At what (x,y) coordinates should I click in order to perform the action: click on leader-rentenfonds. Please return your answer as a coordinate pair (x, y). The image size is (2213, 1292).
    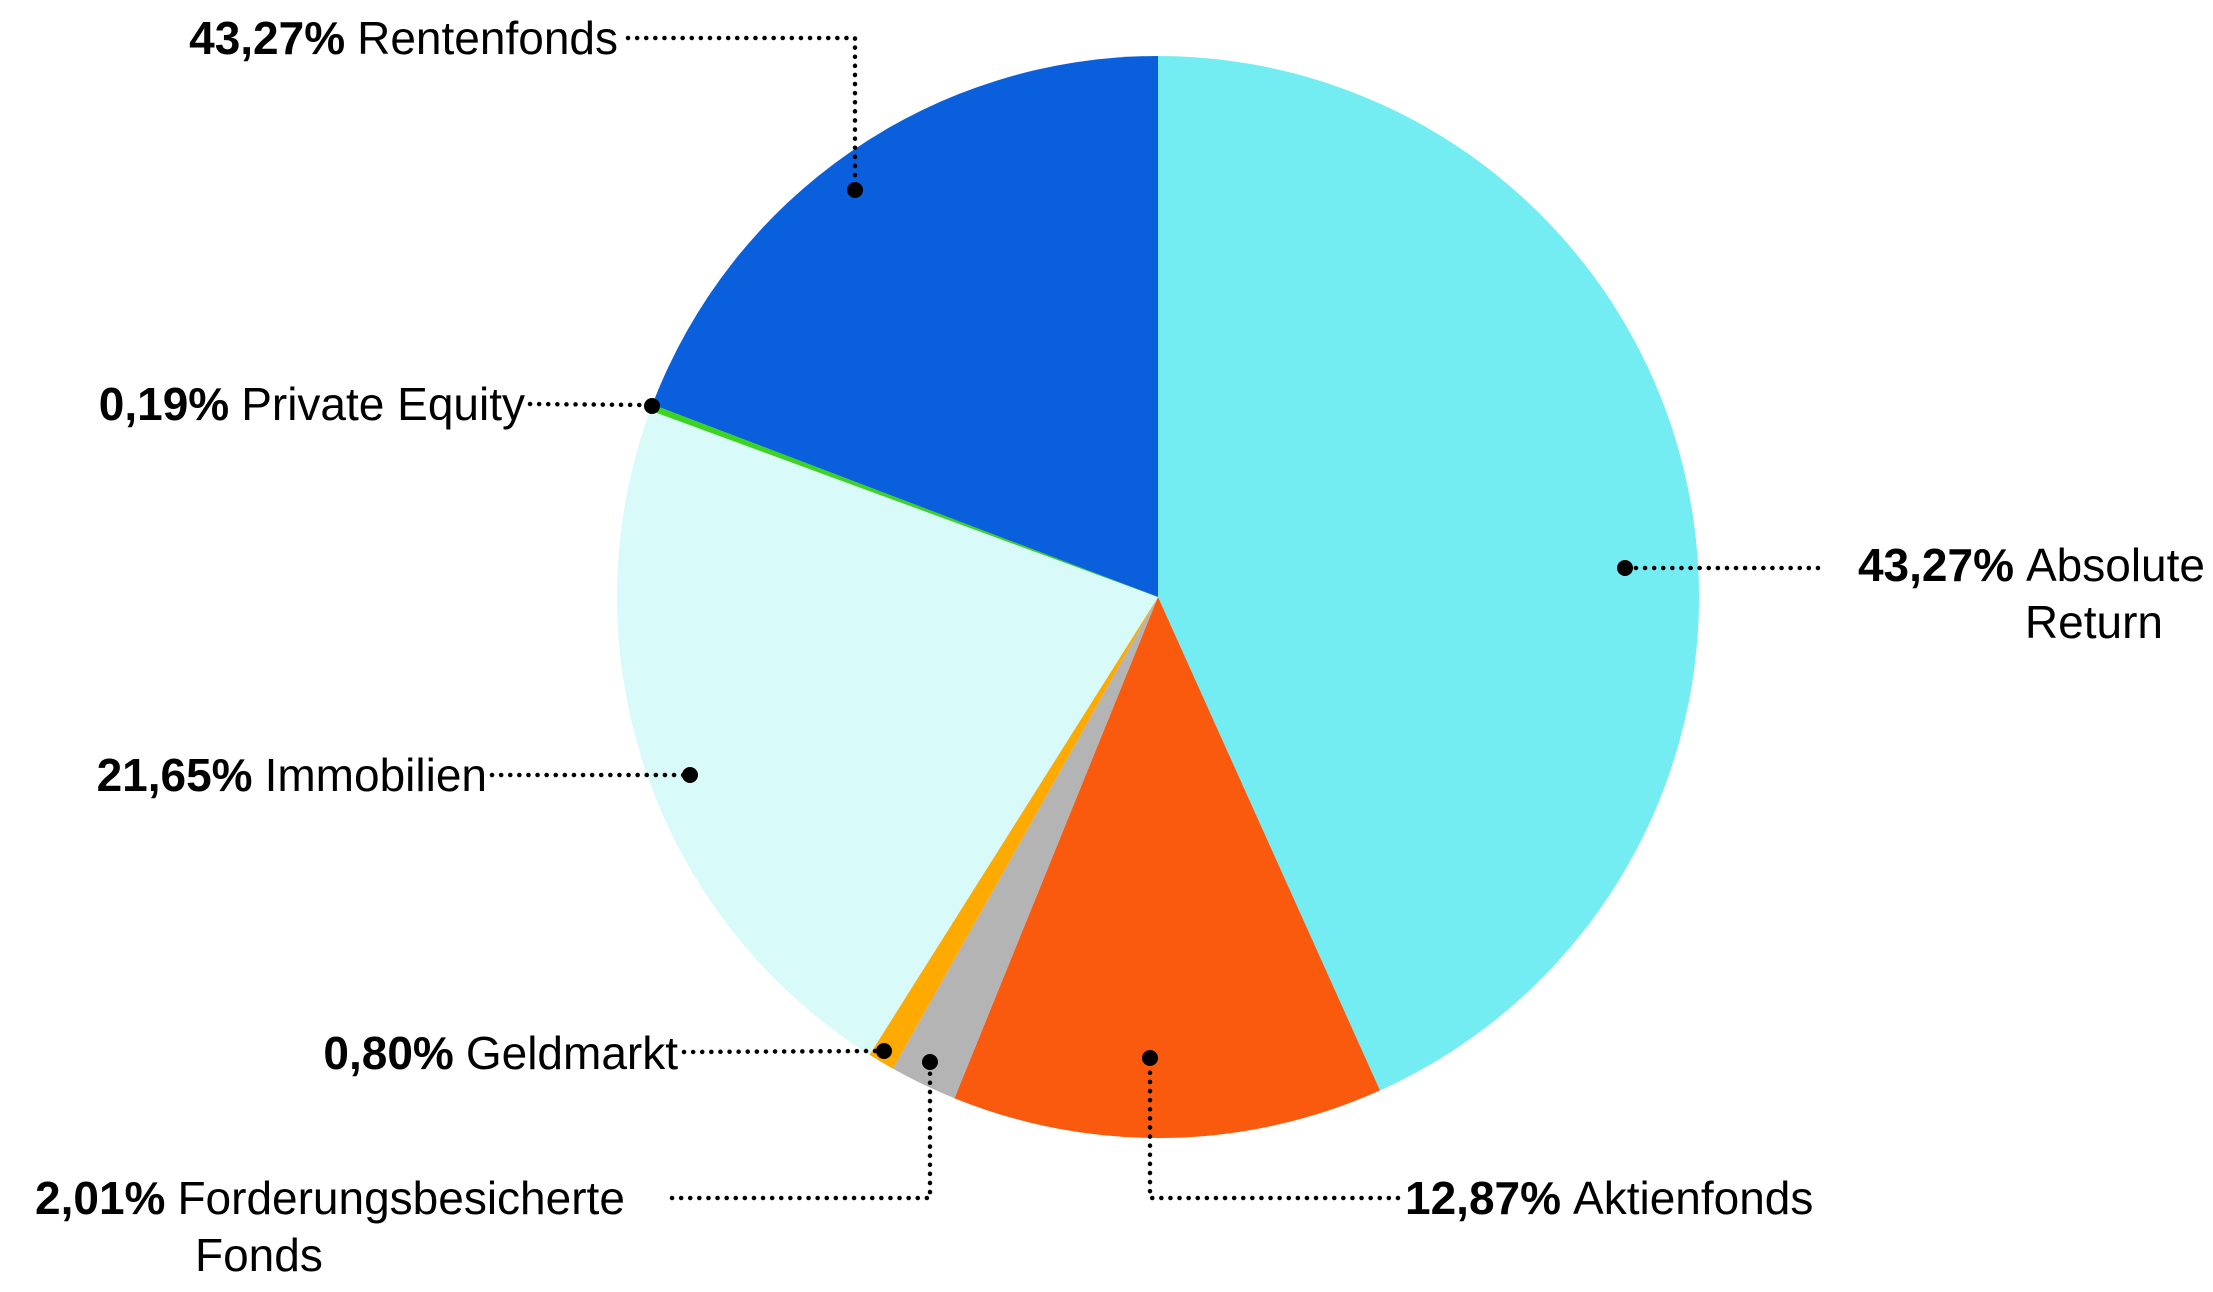
    Looking at the image, I should click on (741, 110).